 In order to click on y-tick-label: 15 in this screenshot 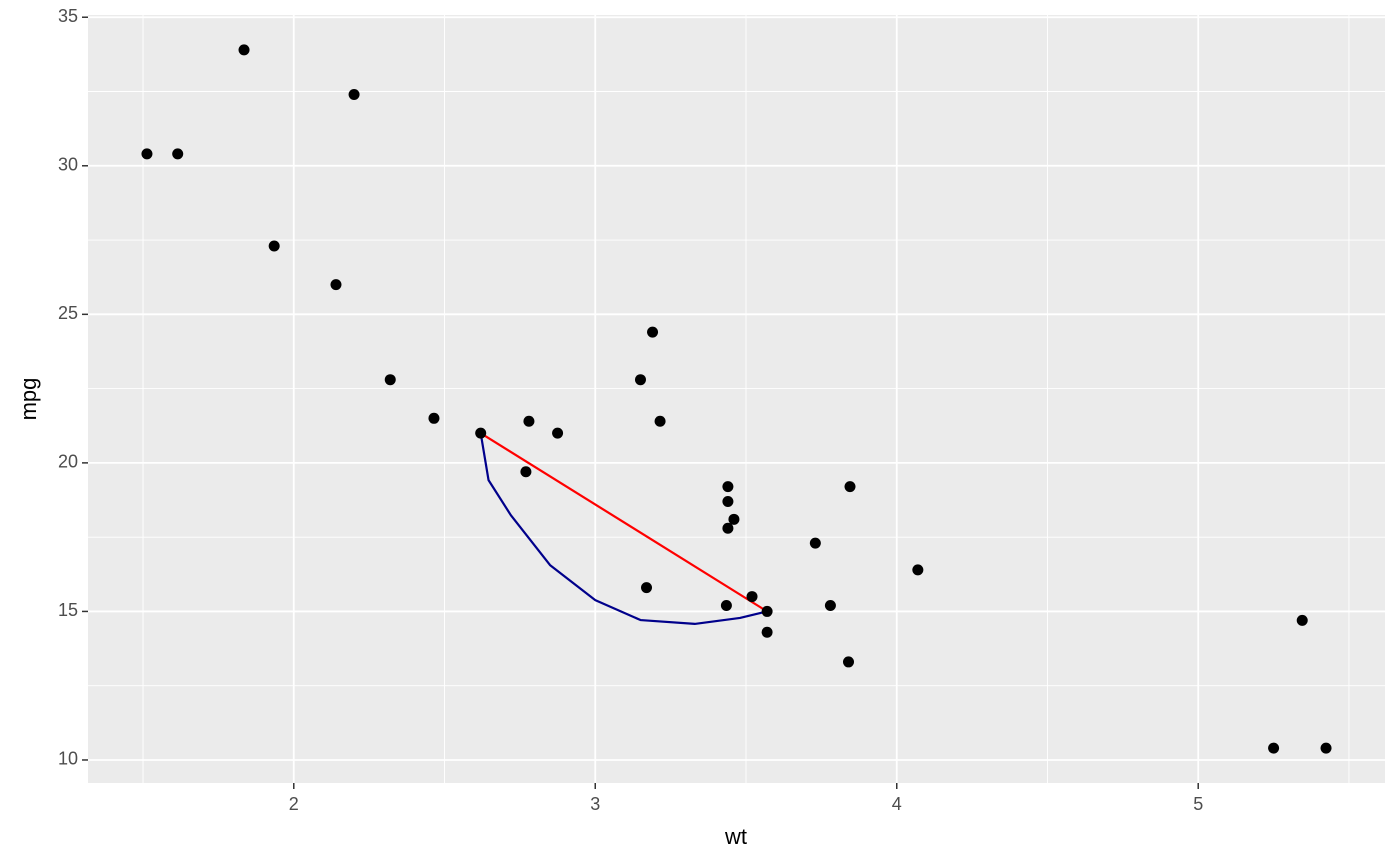, I will do `click(68, 610)`.